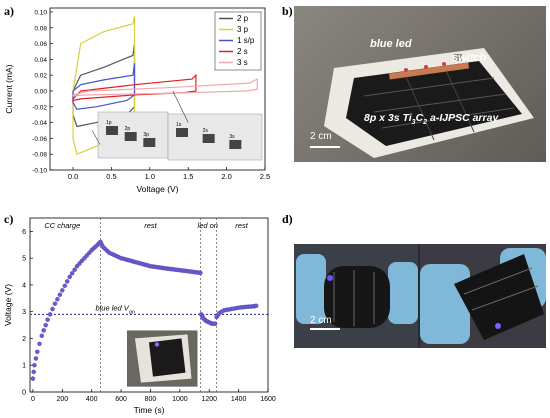 The width and height of the screenshot is (550, 418). I want to click on panel-label-d: d), so click(287, 219).